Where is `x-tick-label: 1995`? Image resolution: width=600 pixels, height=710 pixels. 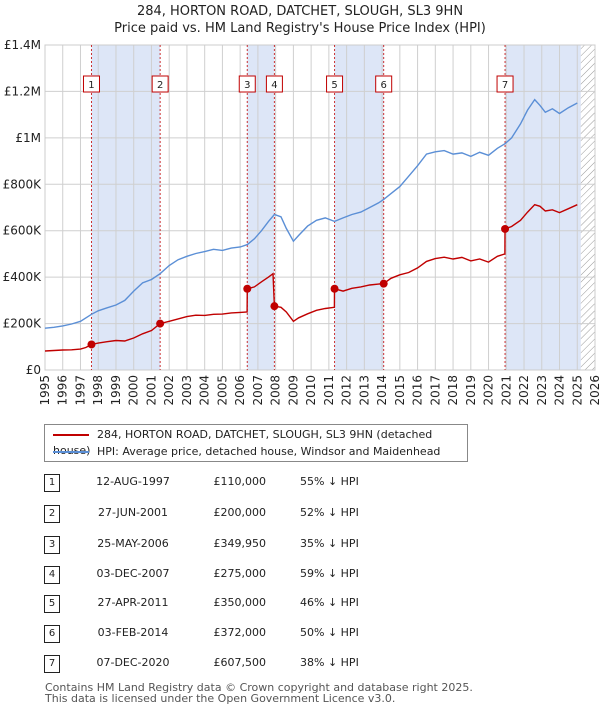
x-tick-label: 1995 is located at coordinates (45, 390).